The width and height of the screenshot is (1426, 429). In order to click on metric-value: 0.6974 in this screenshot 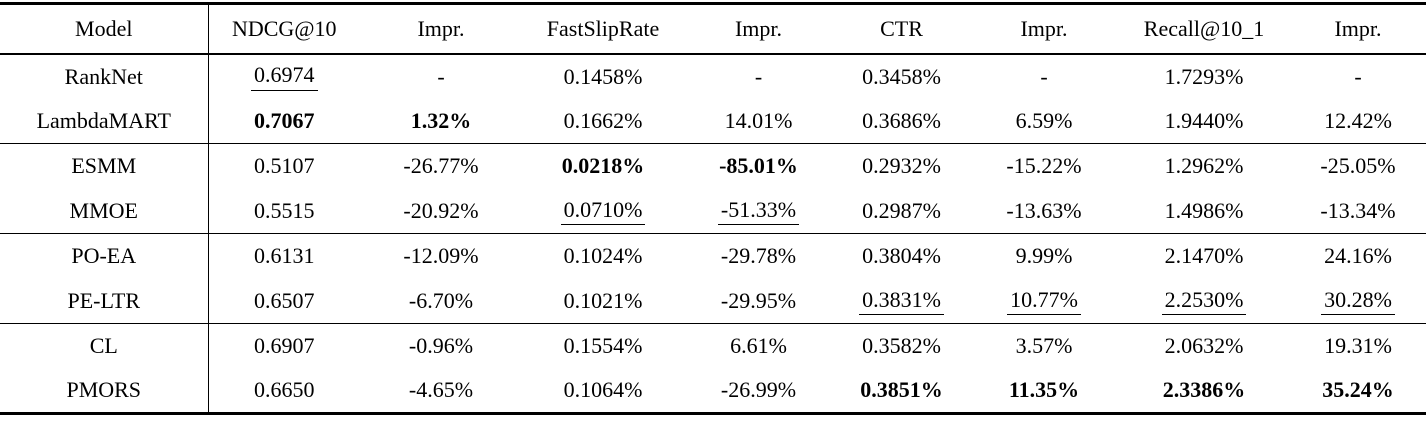, I will do `click(284, 77)`.